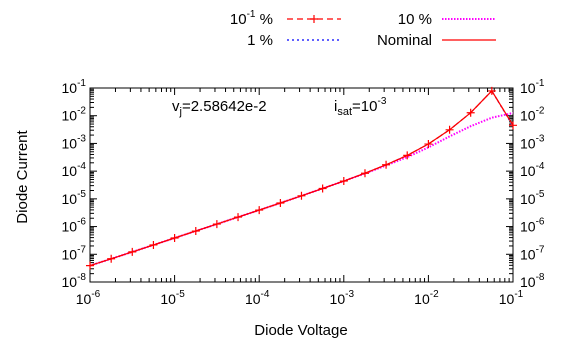  What do you see at coordinates (74, 226) in the screenshot?
I see `y-tick-label-left: 10⁻⁶` at bounding box center [74, 226].